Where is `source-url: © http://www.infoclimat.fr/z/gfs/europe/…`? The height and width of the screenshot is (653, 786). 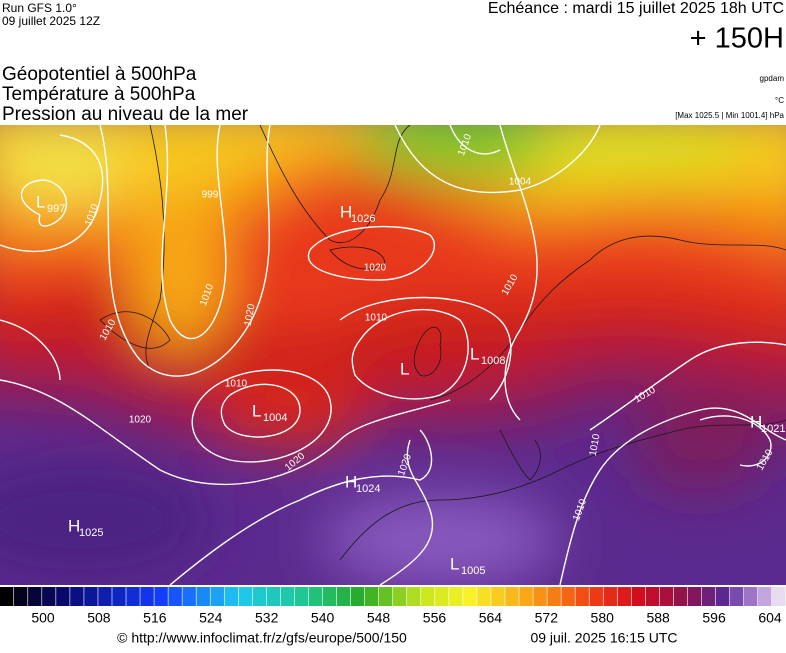 source-url: © http://www.infoclimat.fr/z/gfs/europe/… is located at coordinates (262, 638).